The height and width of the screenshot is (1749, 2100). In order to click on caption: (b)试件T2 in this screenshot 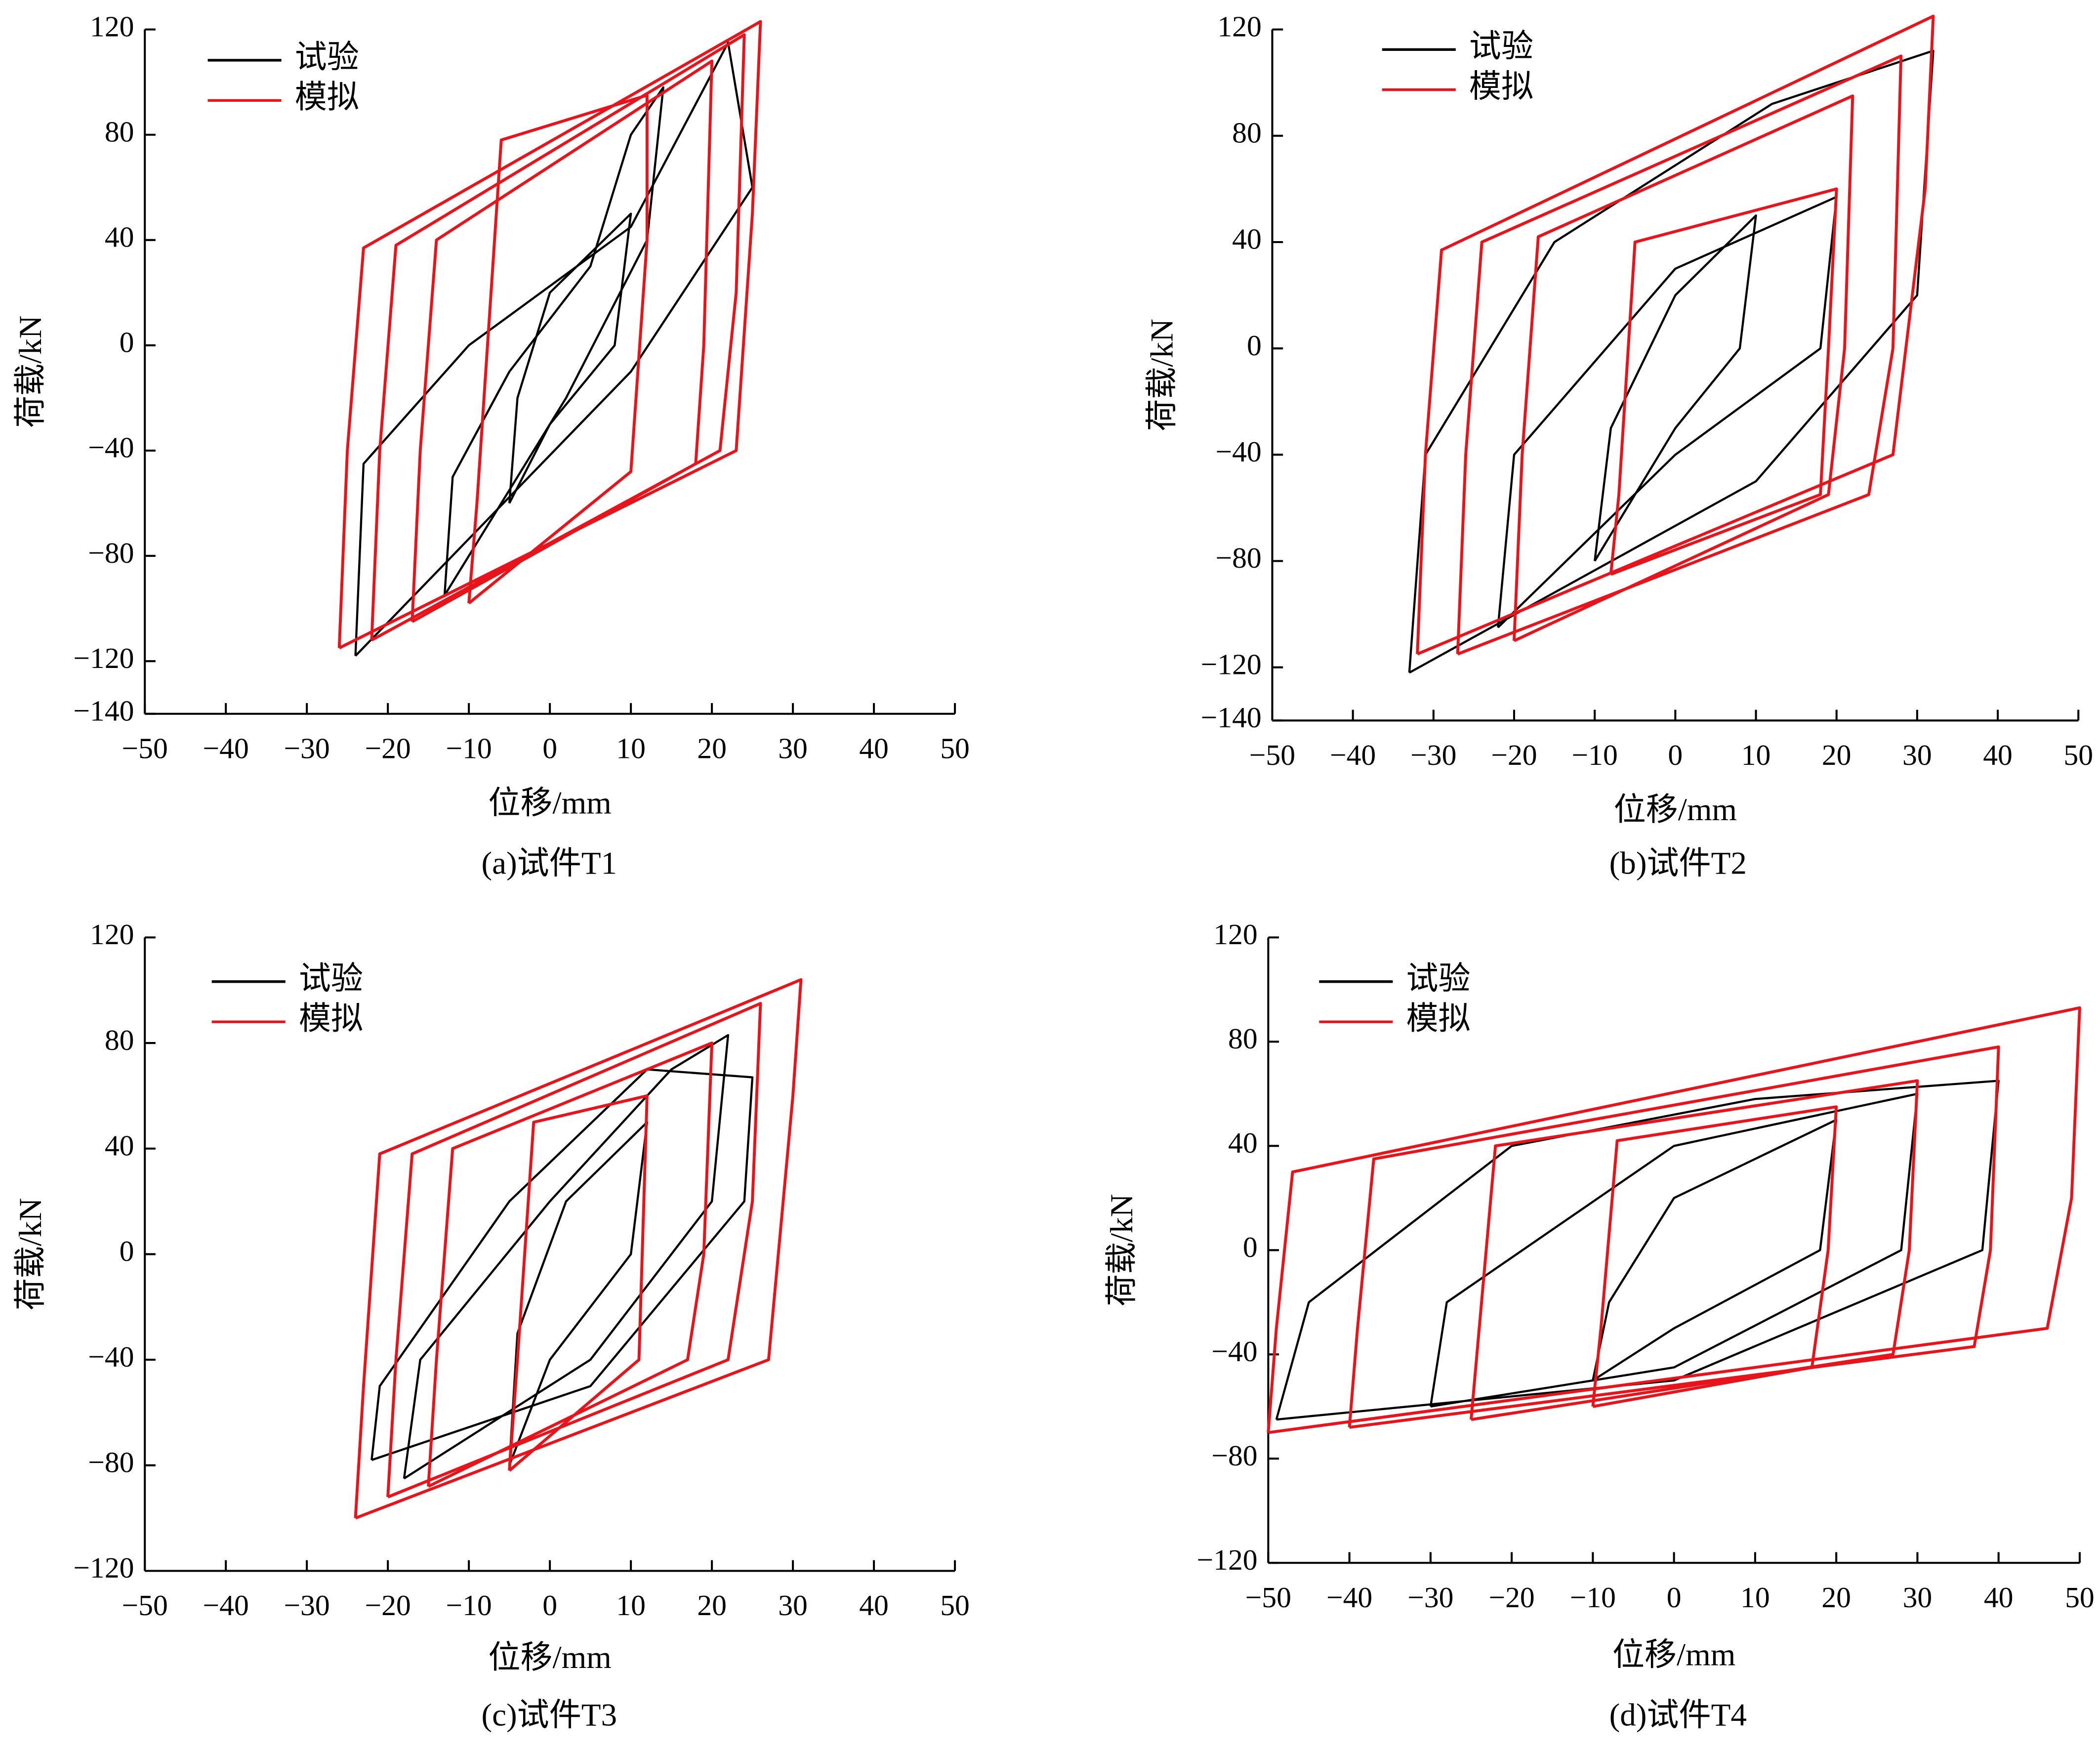, I will do `click(1678, 863)`.